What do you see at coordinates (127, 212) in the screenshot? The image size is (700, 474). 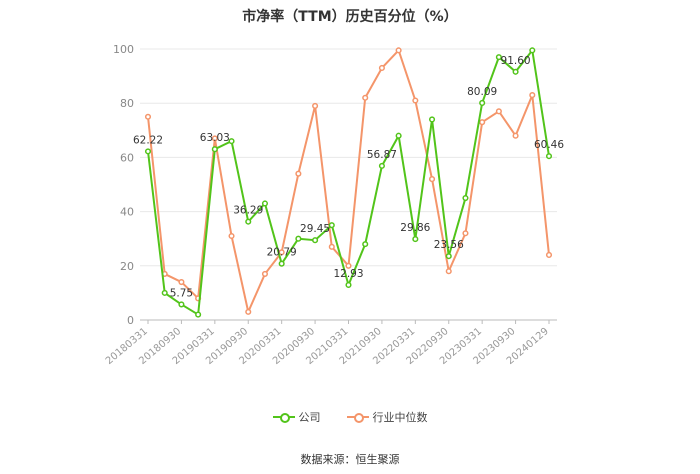 I see `y-tick-label-40: 40` at bounding box center [127, 212].